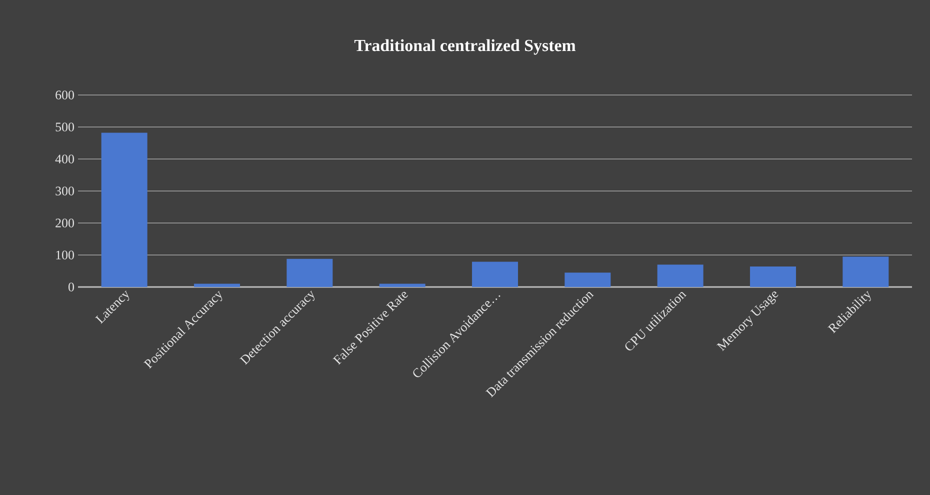  Describe the element at coordinates (65, 191) in the screenshot. I see `y-tick-label: 300` at that location.